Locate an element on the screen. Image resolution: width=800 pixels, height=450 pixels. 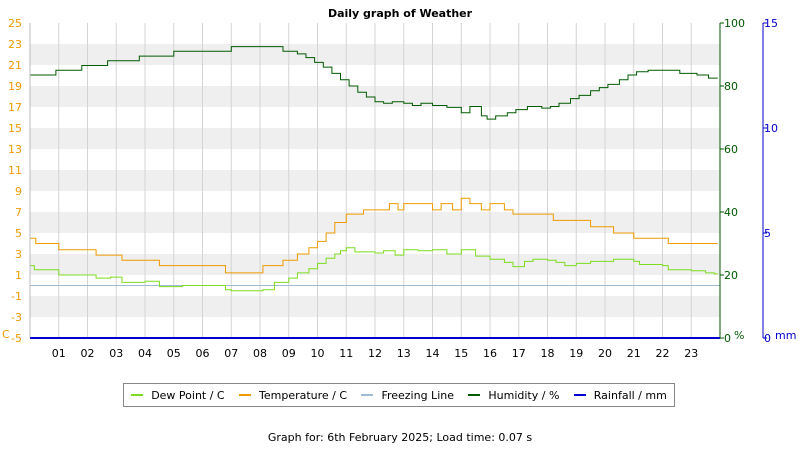
left-tick-label: 19 is located at coordinates (15, 86).